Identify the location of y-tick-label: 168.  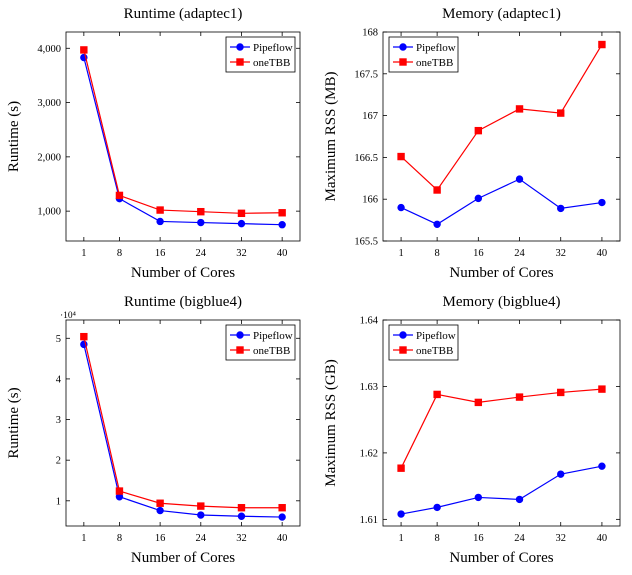
(370, 33).